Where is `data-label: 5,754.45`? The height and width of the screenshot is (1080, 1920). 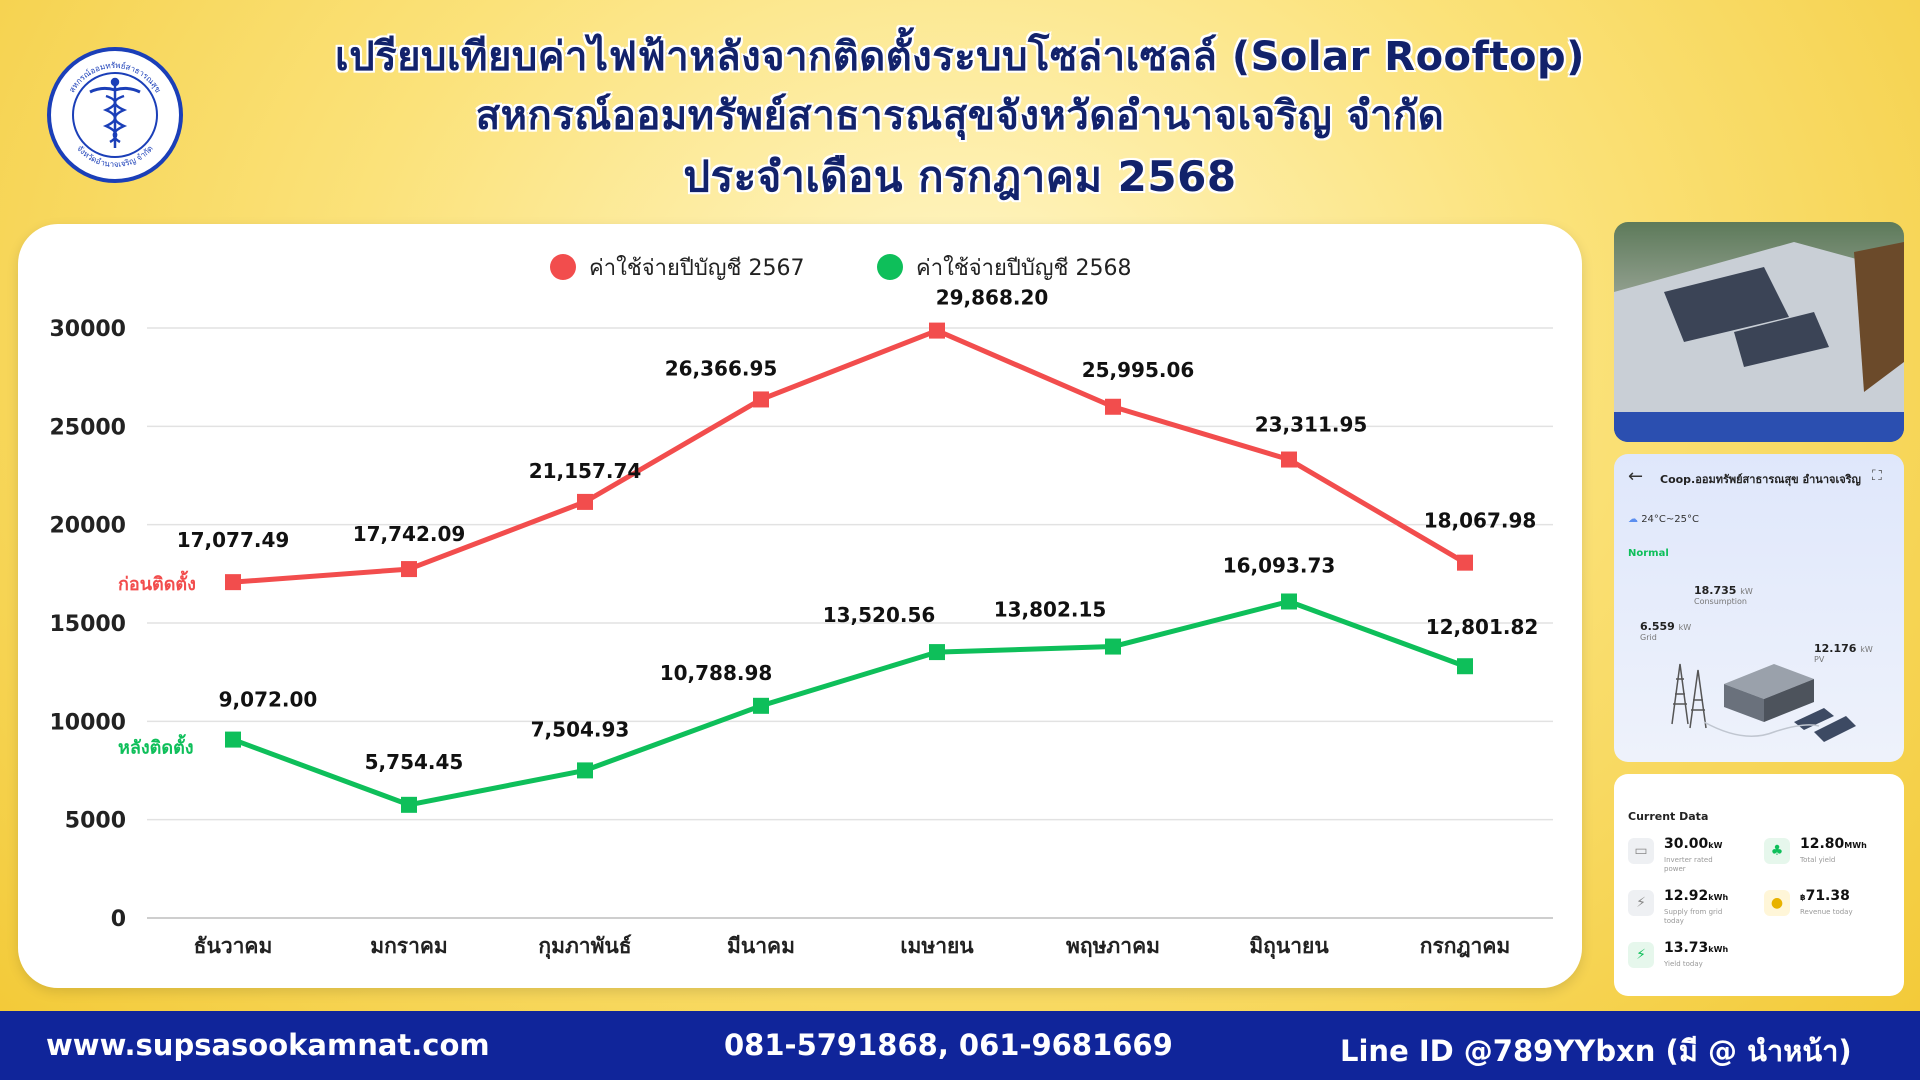 data-label: 5,754.45 is located at coordinates (414, 762).